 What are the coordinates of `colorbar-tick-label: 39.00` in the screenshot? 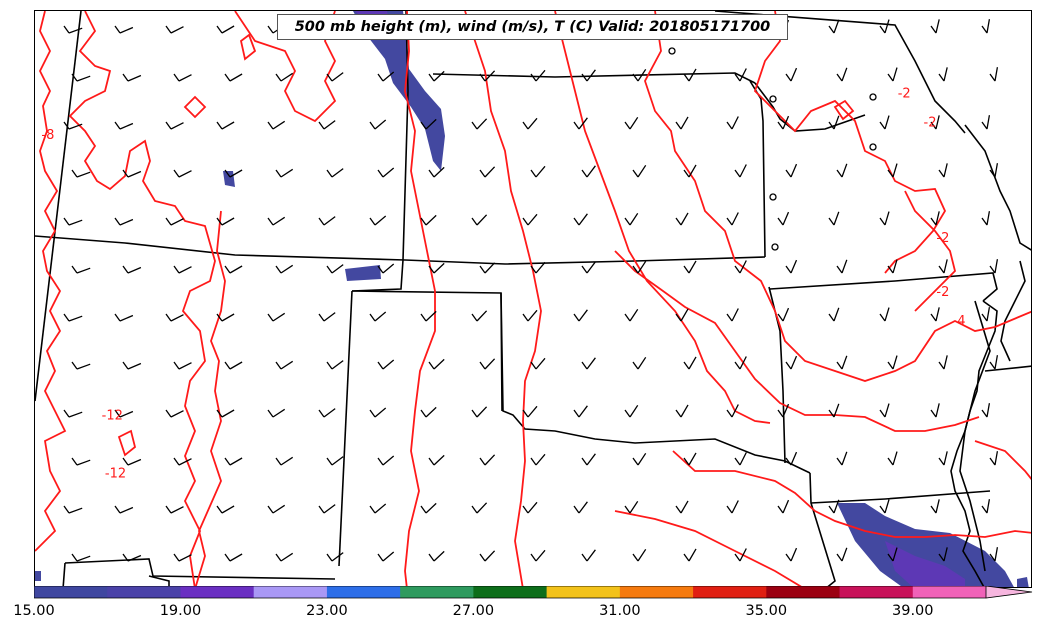 It's located at (913, 611).